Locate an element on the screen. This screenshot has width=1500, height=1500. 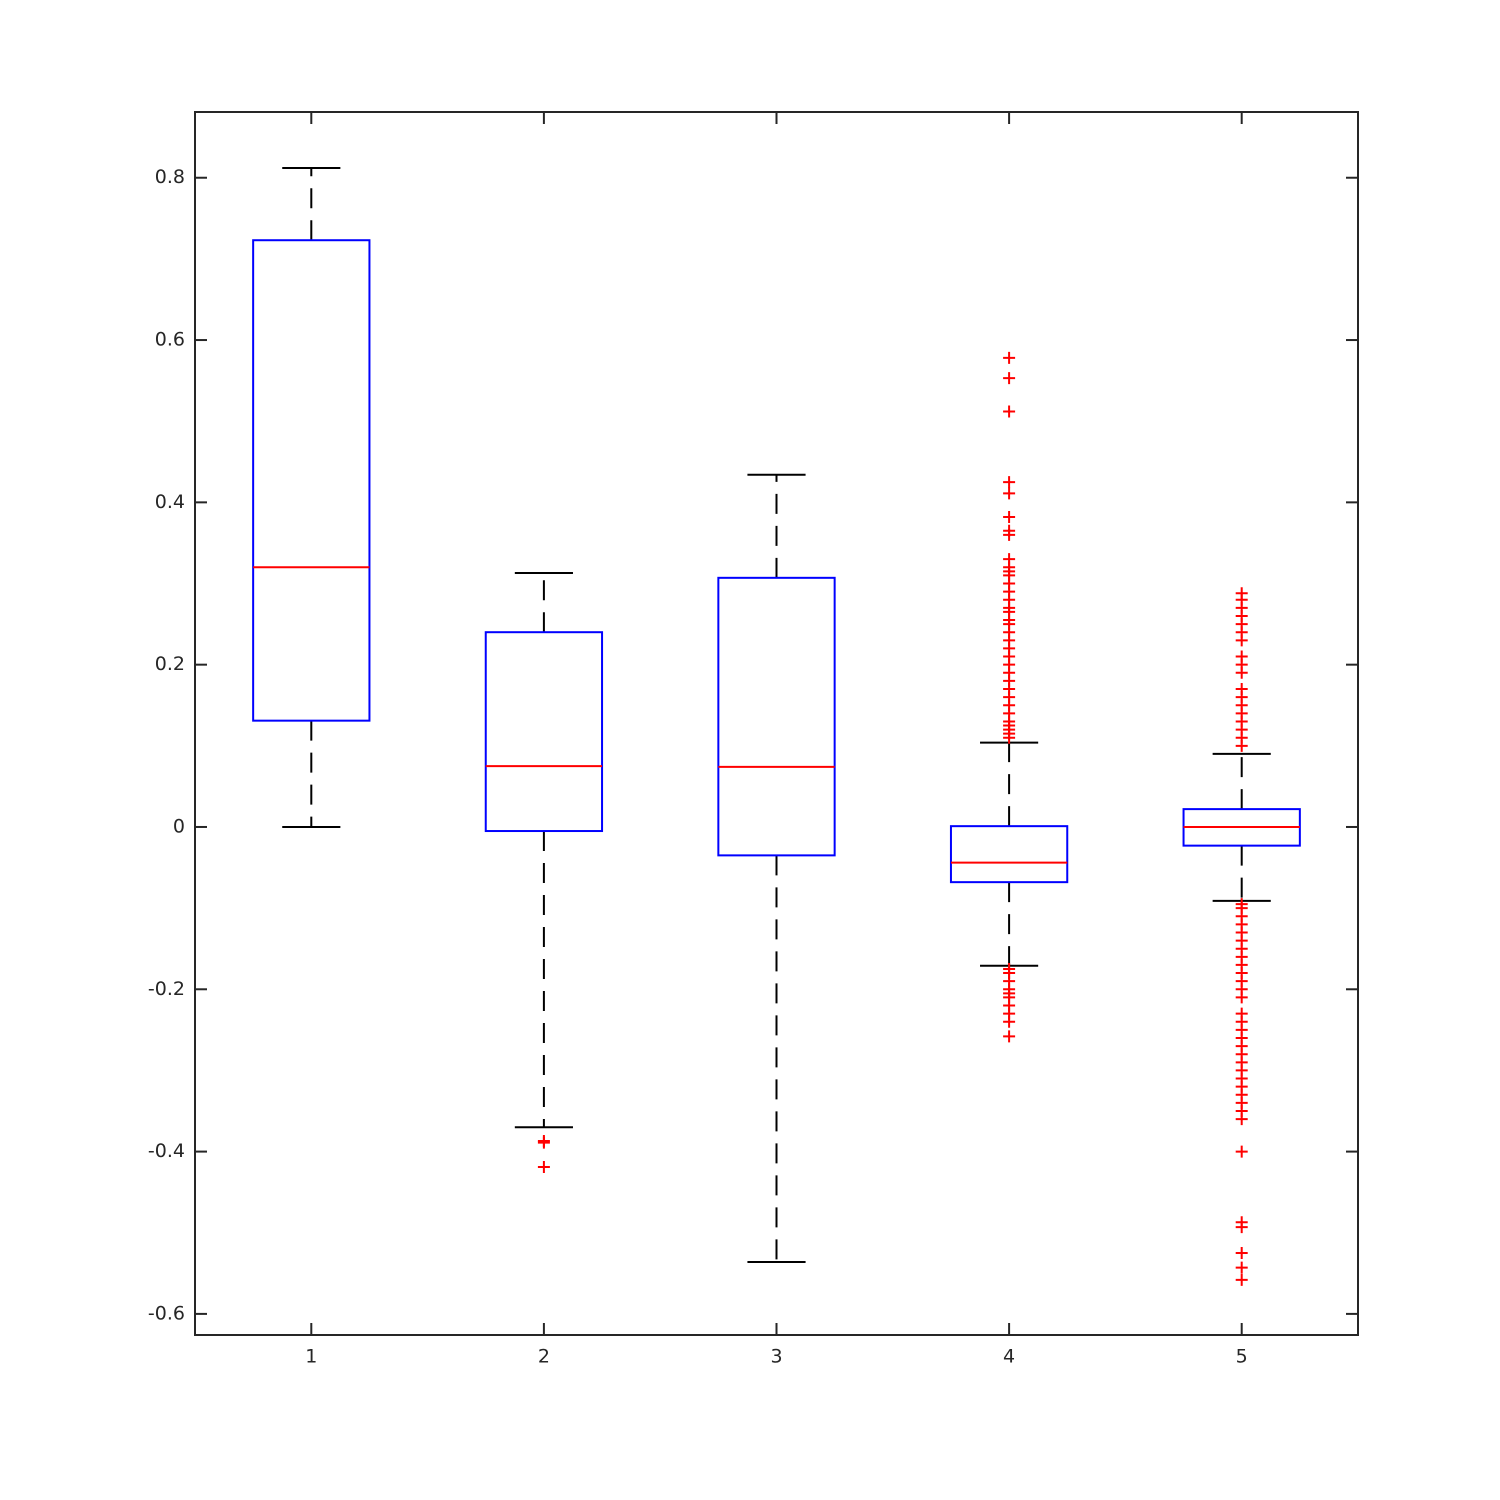
x-tick-label: 4 is located at coordinates (1009, 1357).